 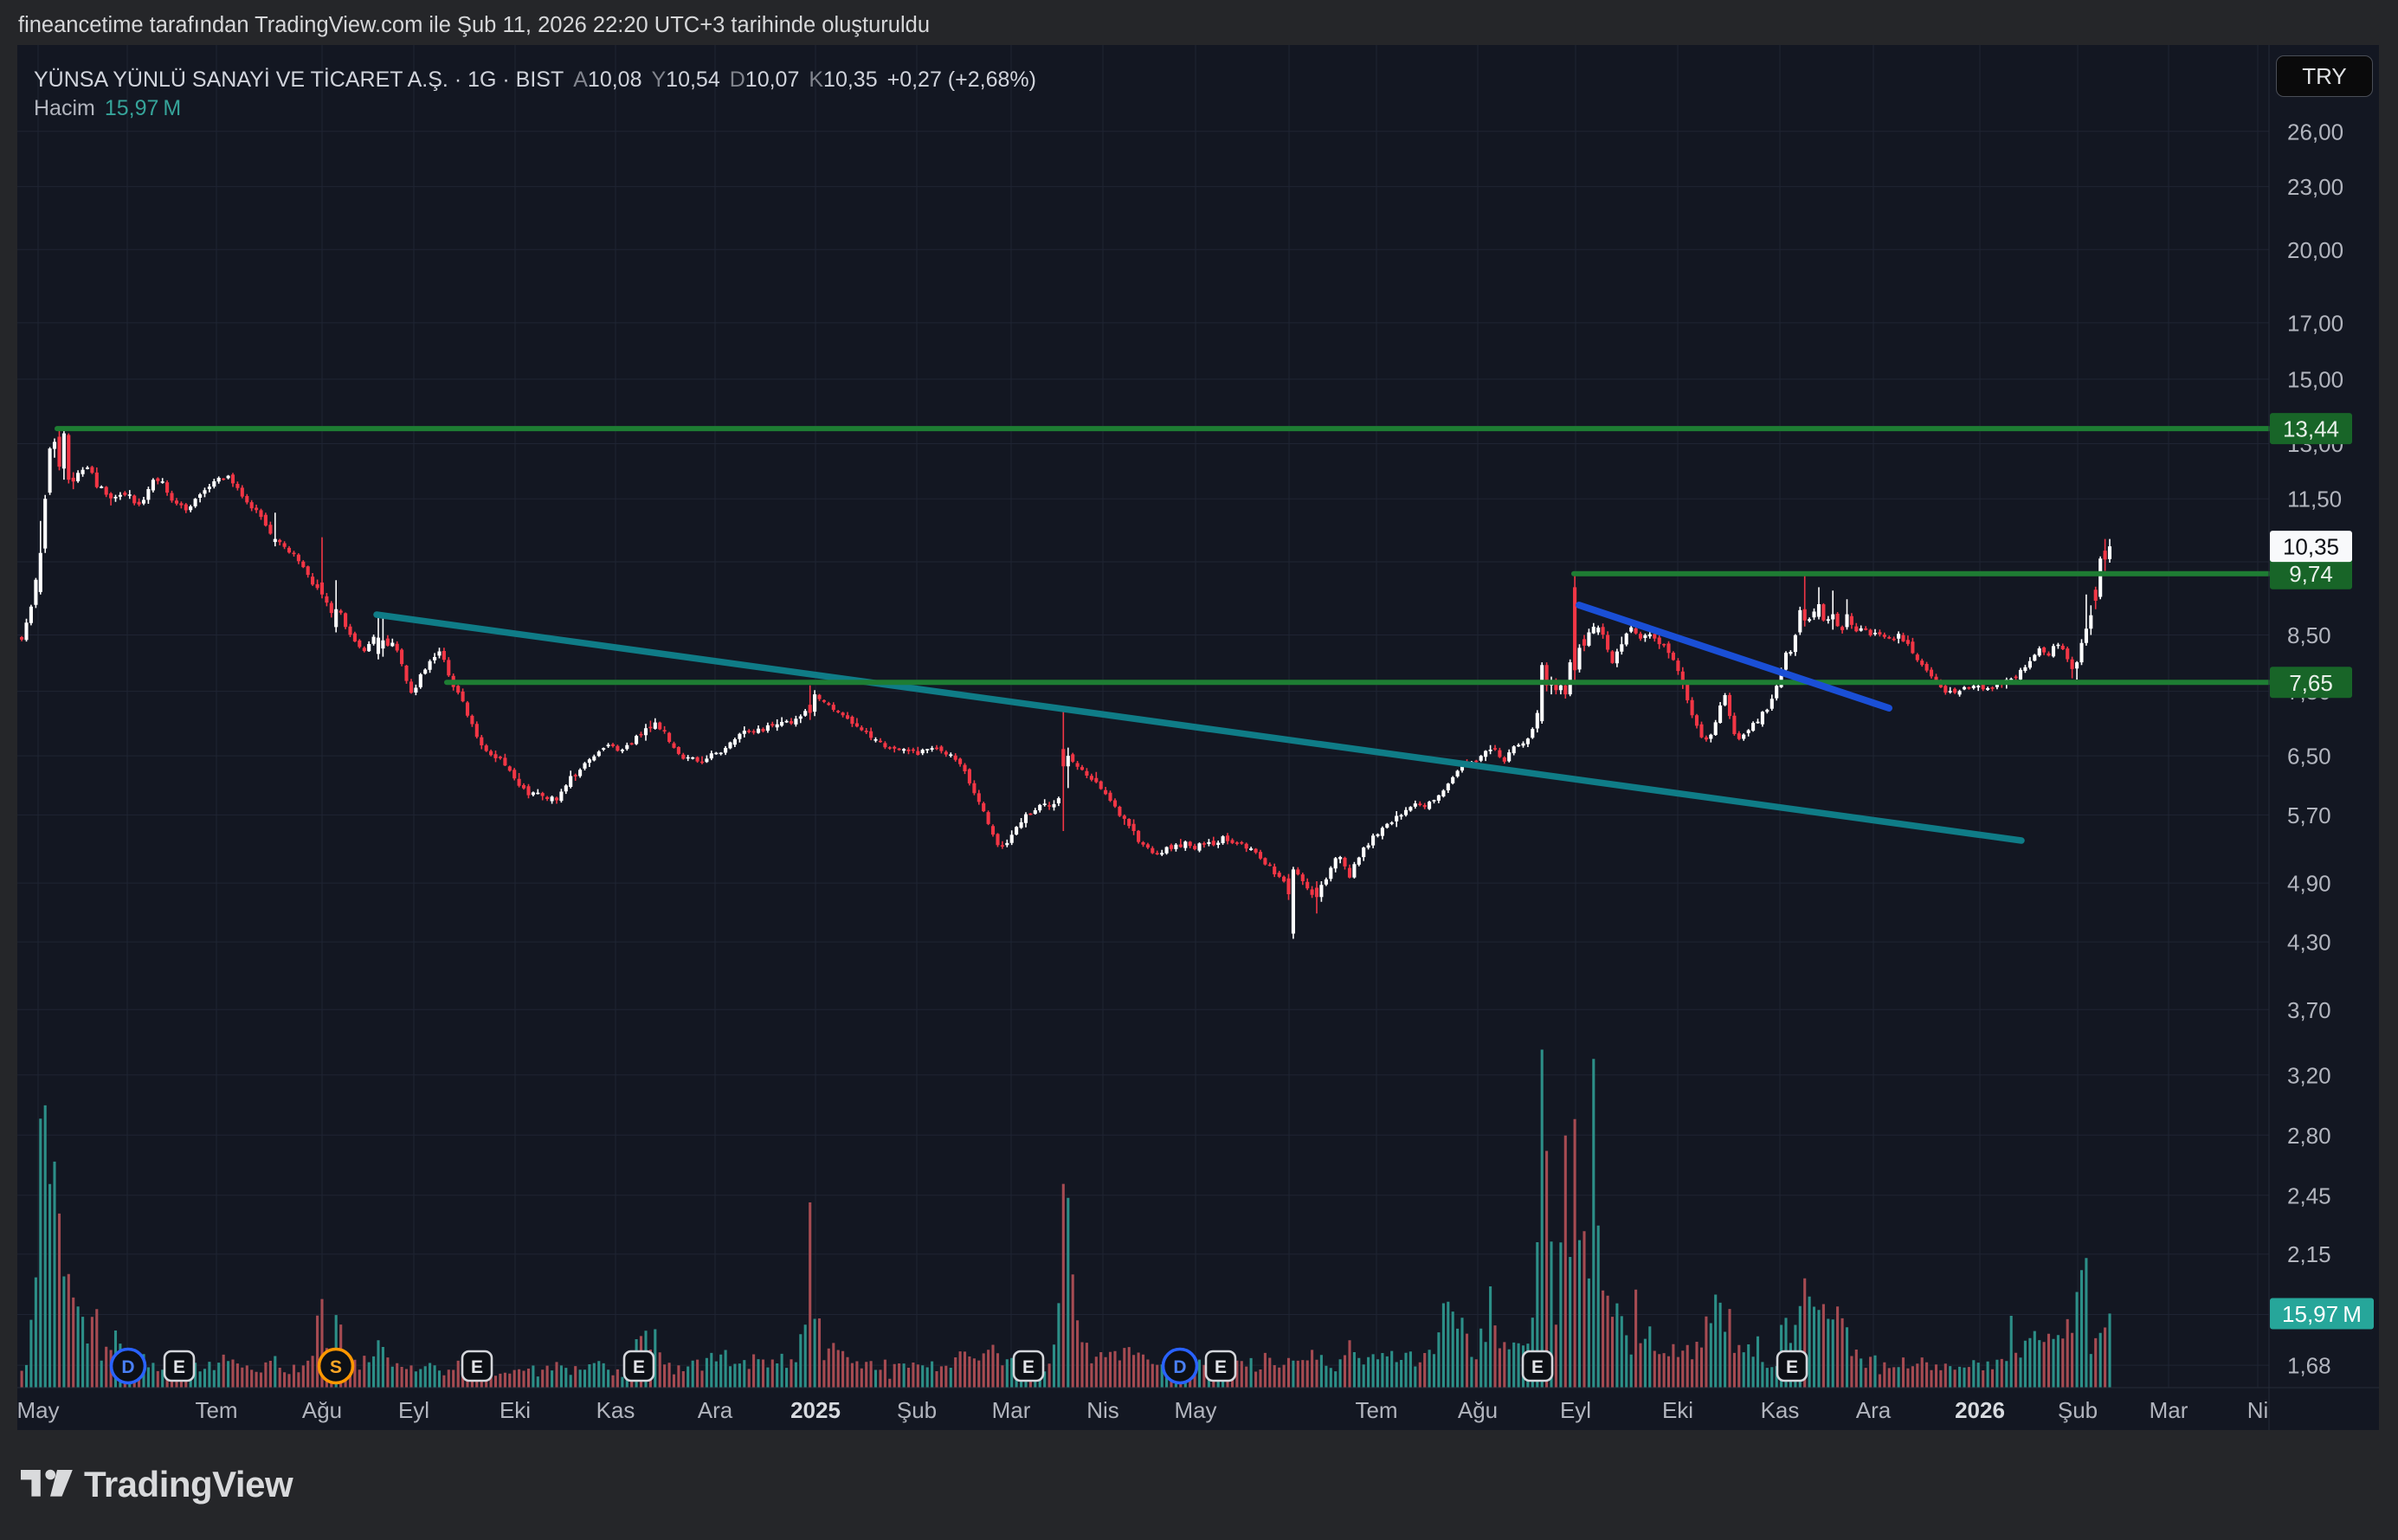 I want to click on svg-text: 4,90, so click(x=2309, y=884).